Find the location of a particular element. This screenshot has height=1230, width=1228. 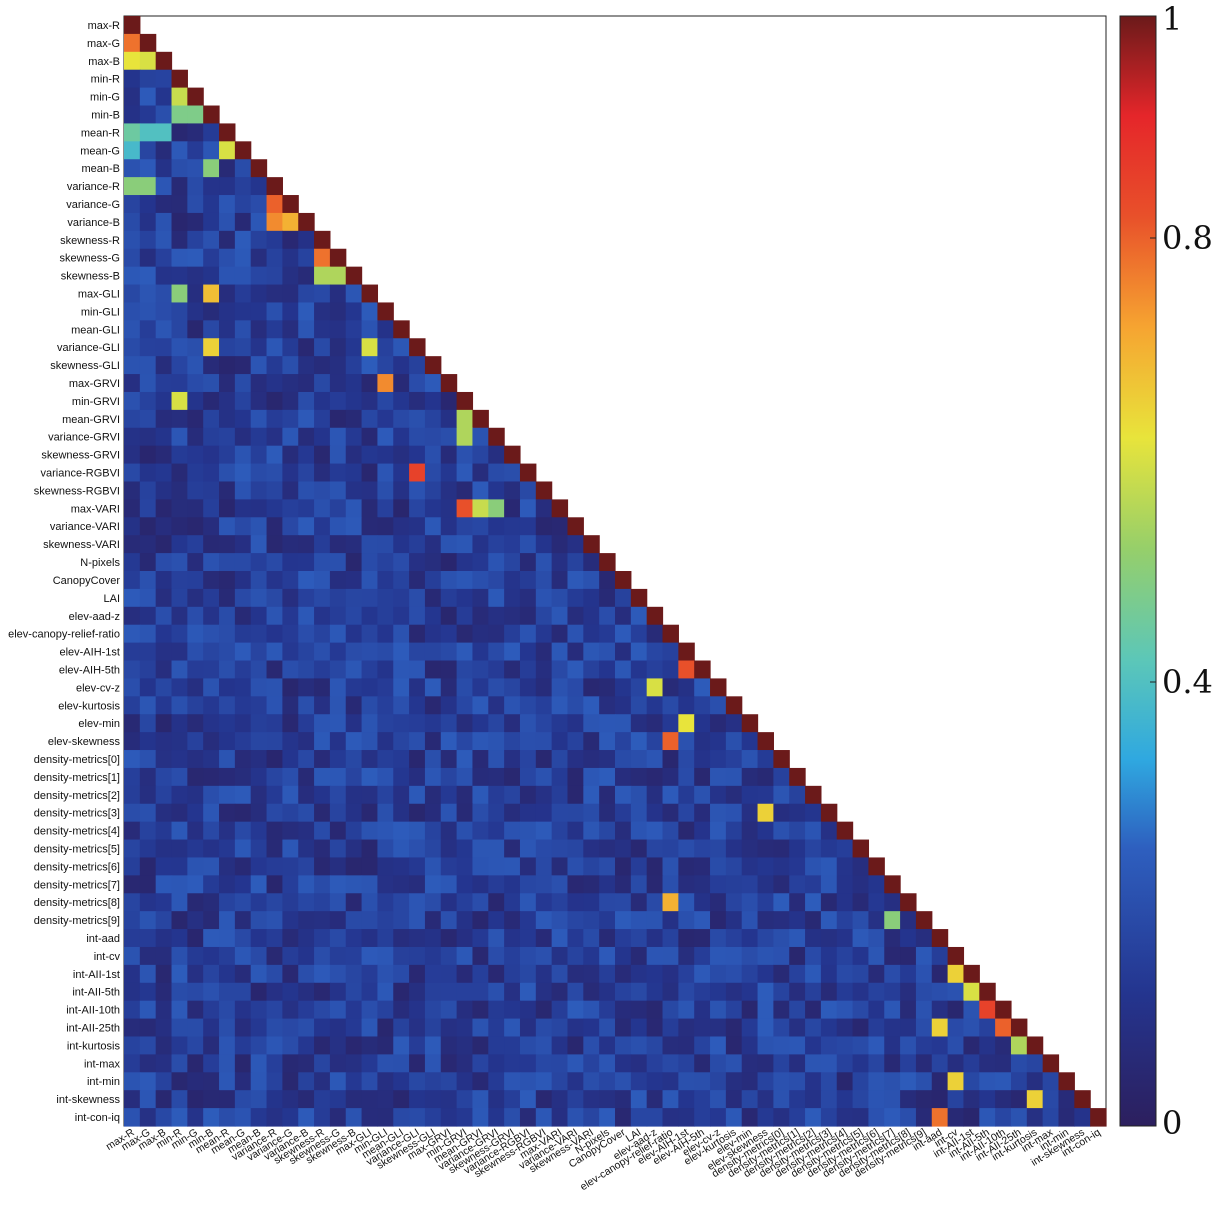

row-label: variance-RGBVI is located at coordinates (80, 474).